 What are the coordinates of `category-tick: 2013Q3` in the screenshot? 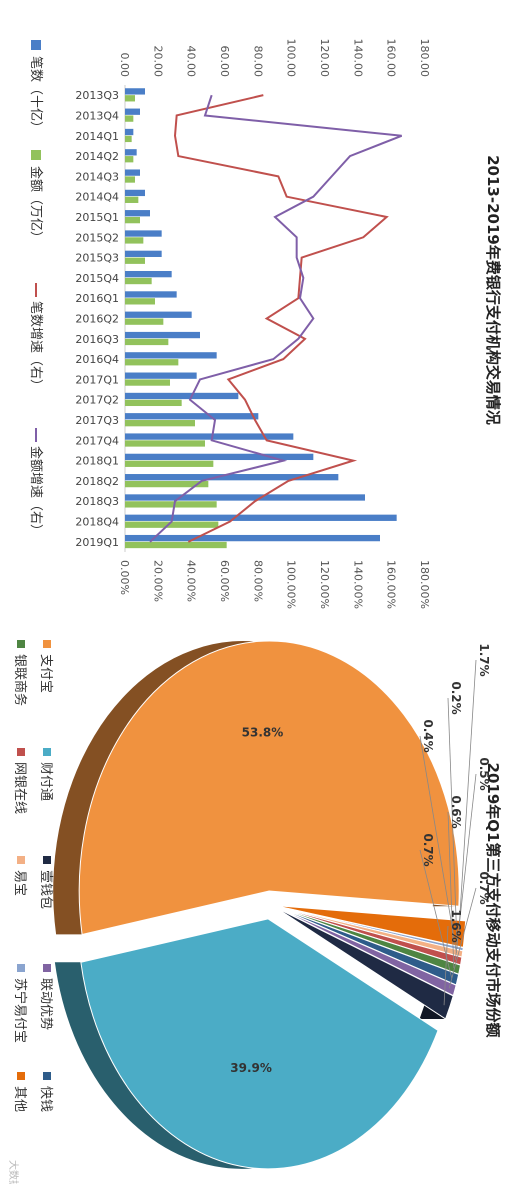 It's located at (97, 95).